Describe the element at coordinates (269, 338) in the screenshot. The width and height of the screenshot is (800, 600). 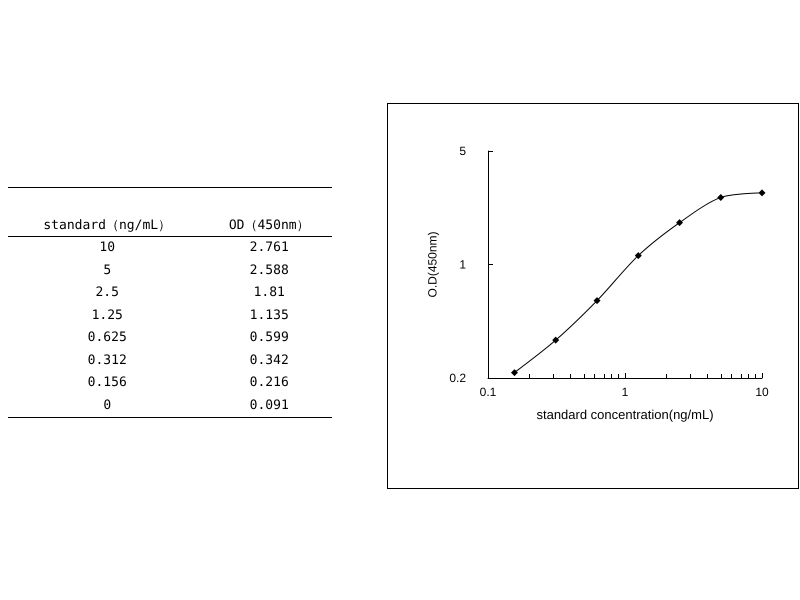
I see `text: 0.599` at that location.